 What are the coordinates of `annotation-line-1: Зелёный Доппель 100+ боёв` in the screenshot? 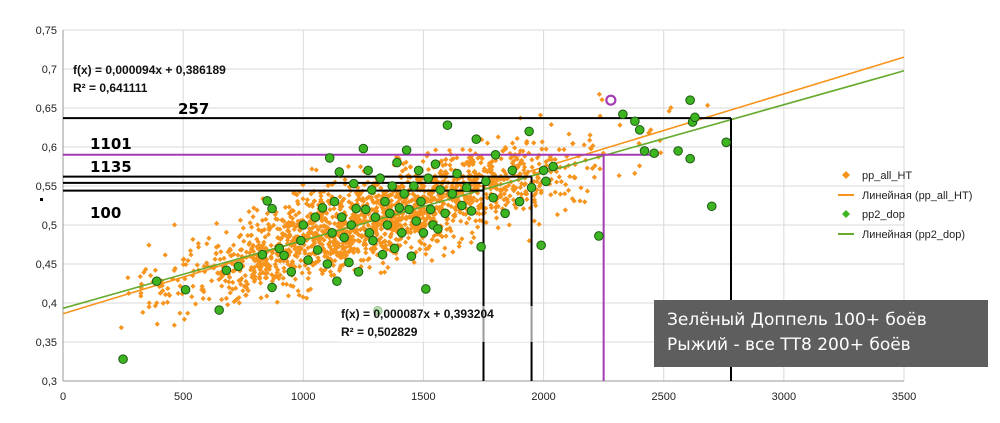 It's located at (797, 320).